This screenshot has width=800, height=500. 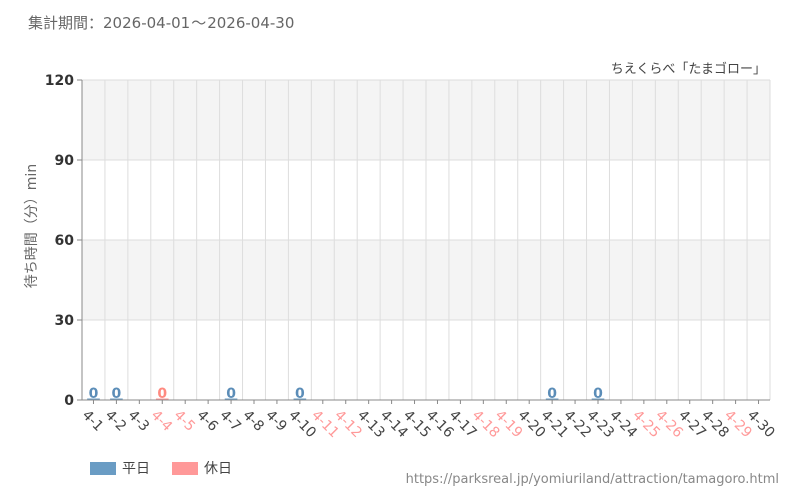 What do you see at coordinates (65, 321) in the screenshot?
I see `y-tick-label: 30` at bounding box center [65, 321].